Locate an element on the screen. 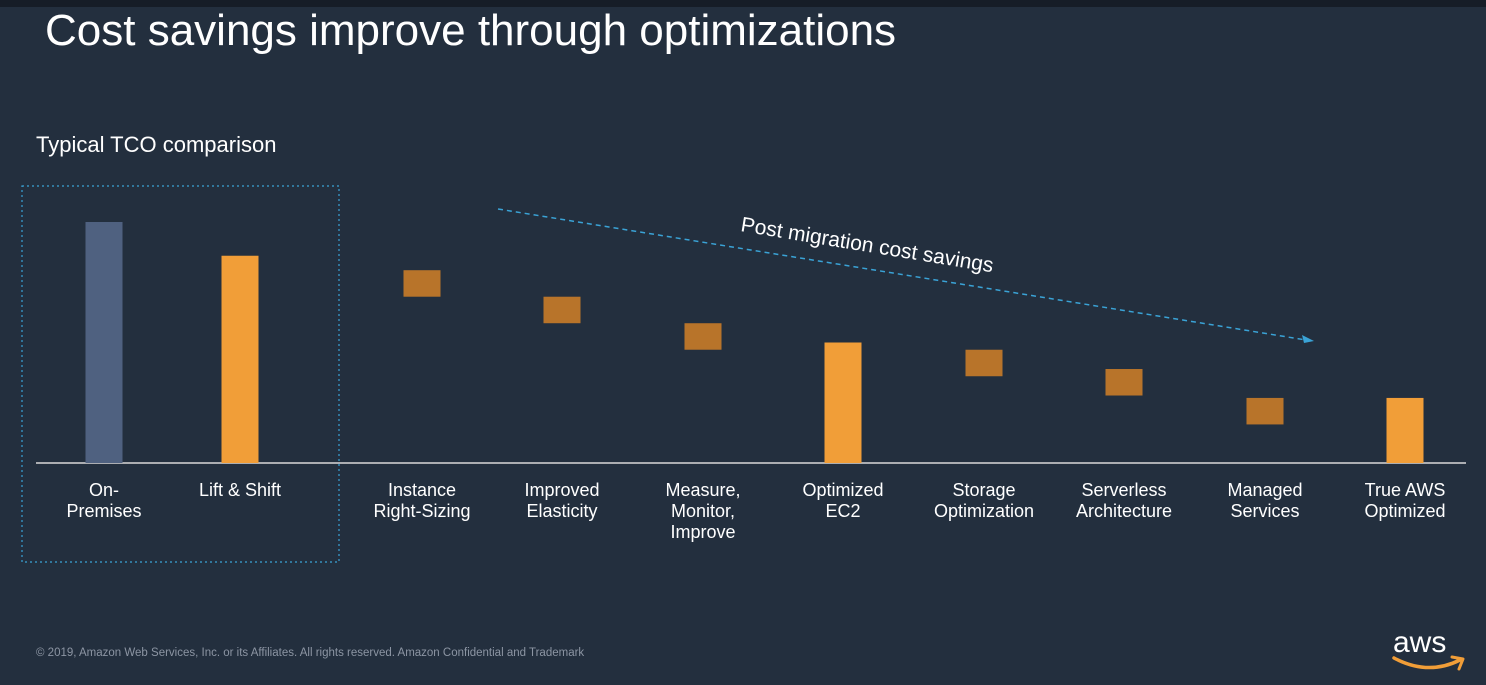 The width and height of the screenshot is (1486, 685). trend-arrow-head is located at coordinates (1308, 339).